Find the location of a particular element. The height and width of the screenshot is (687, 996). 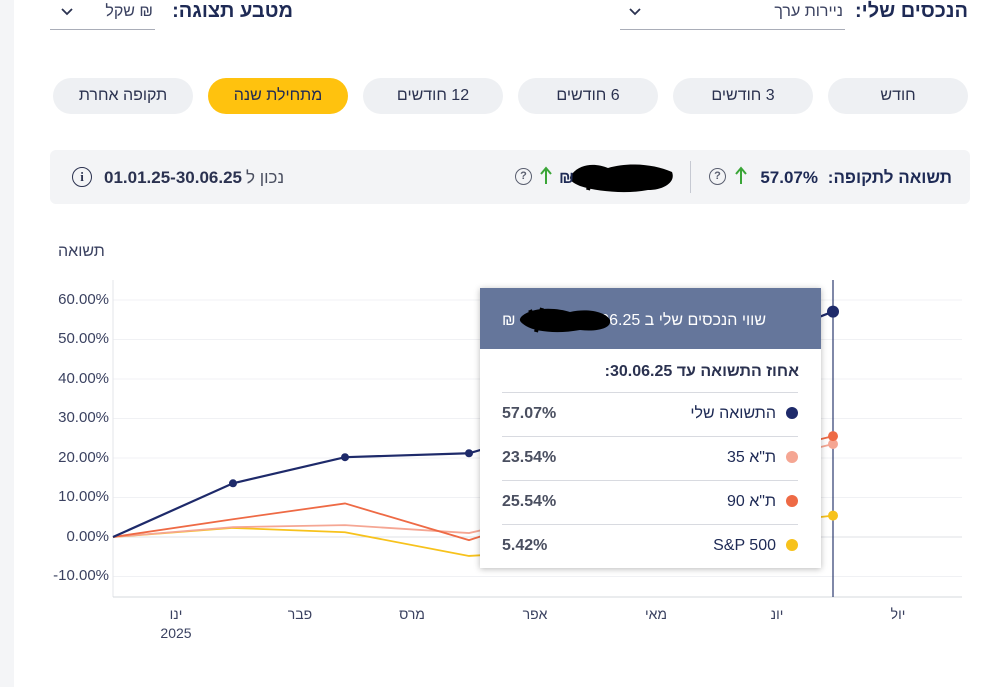

tooltip-row-value: 25.54% is located at coordinates (529, 501).